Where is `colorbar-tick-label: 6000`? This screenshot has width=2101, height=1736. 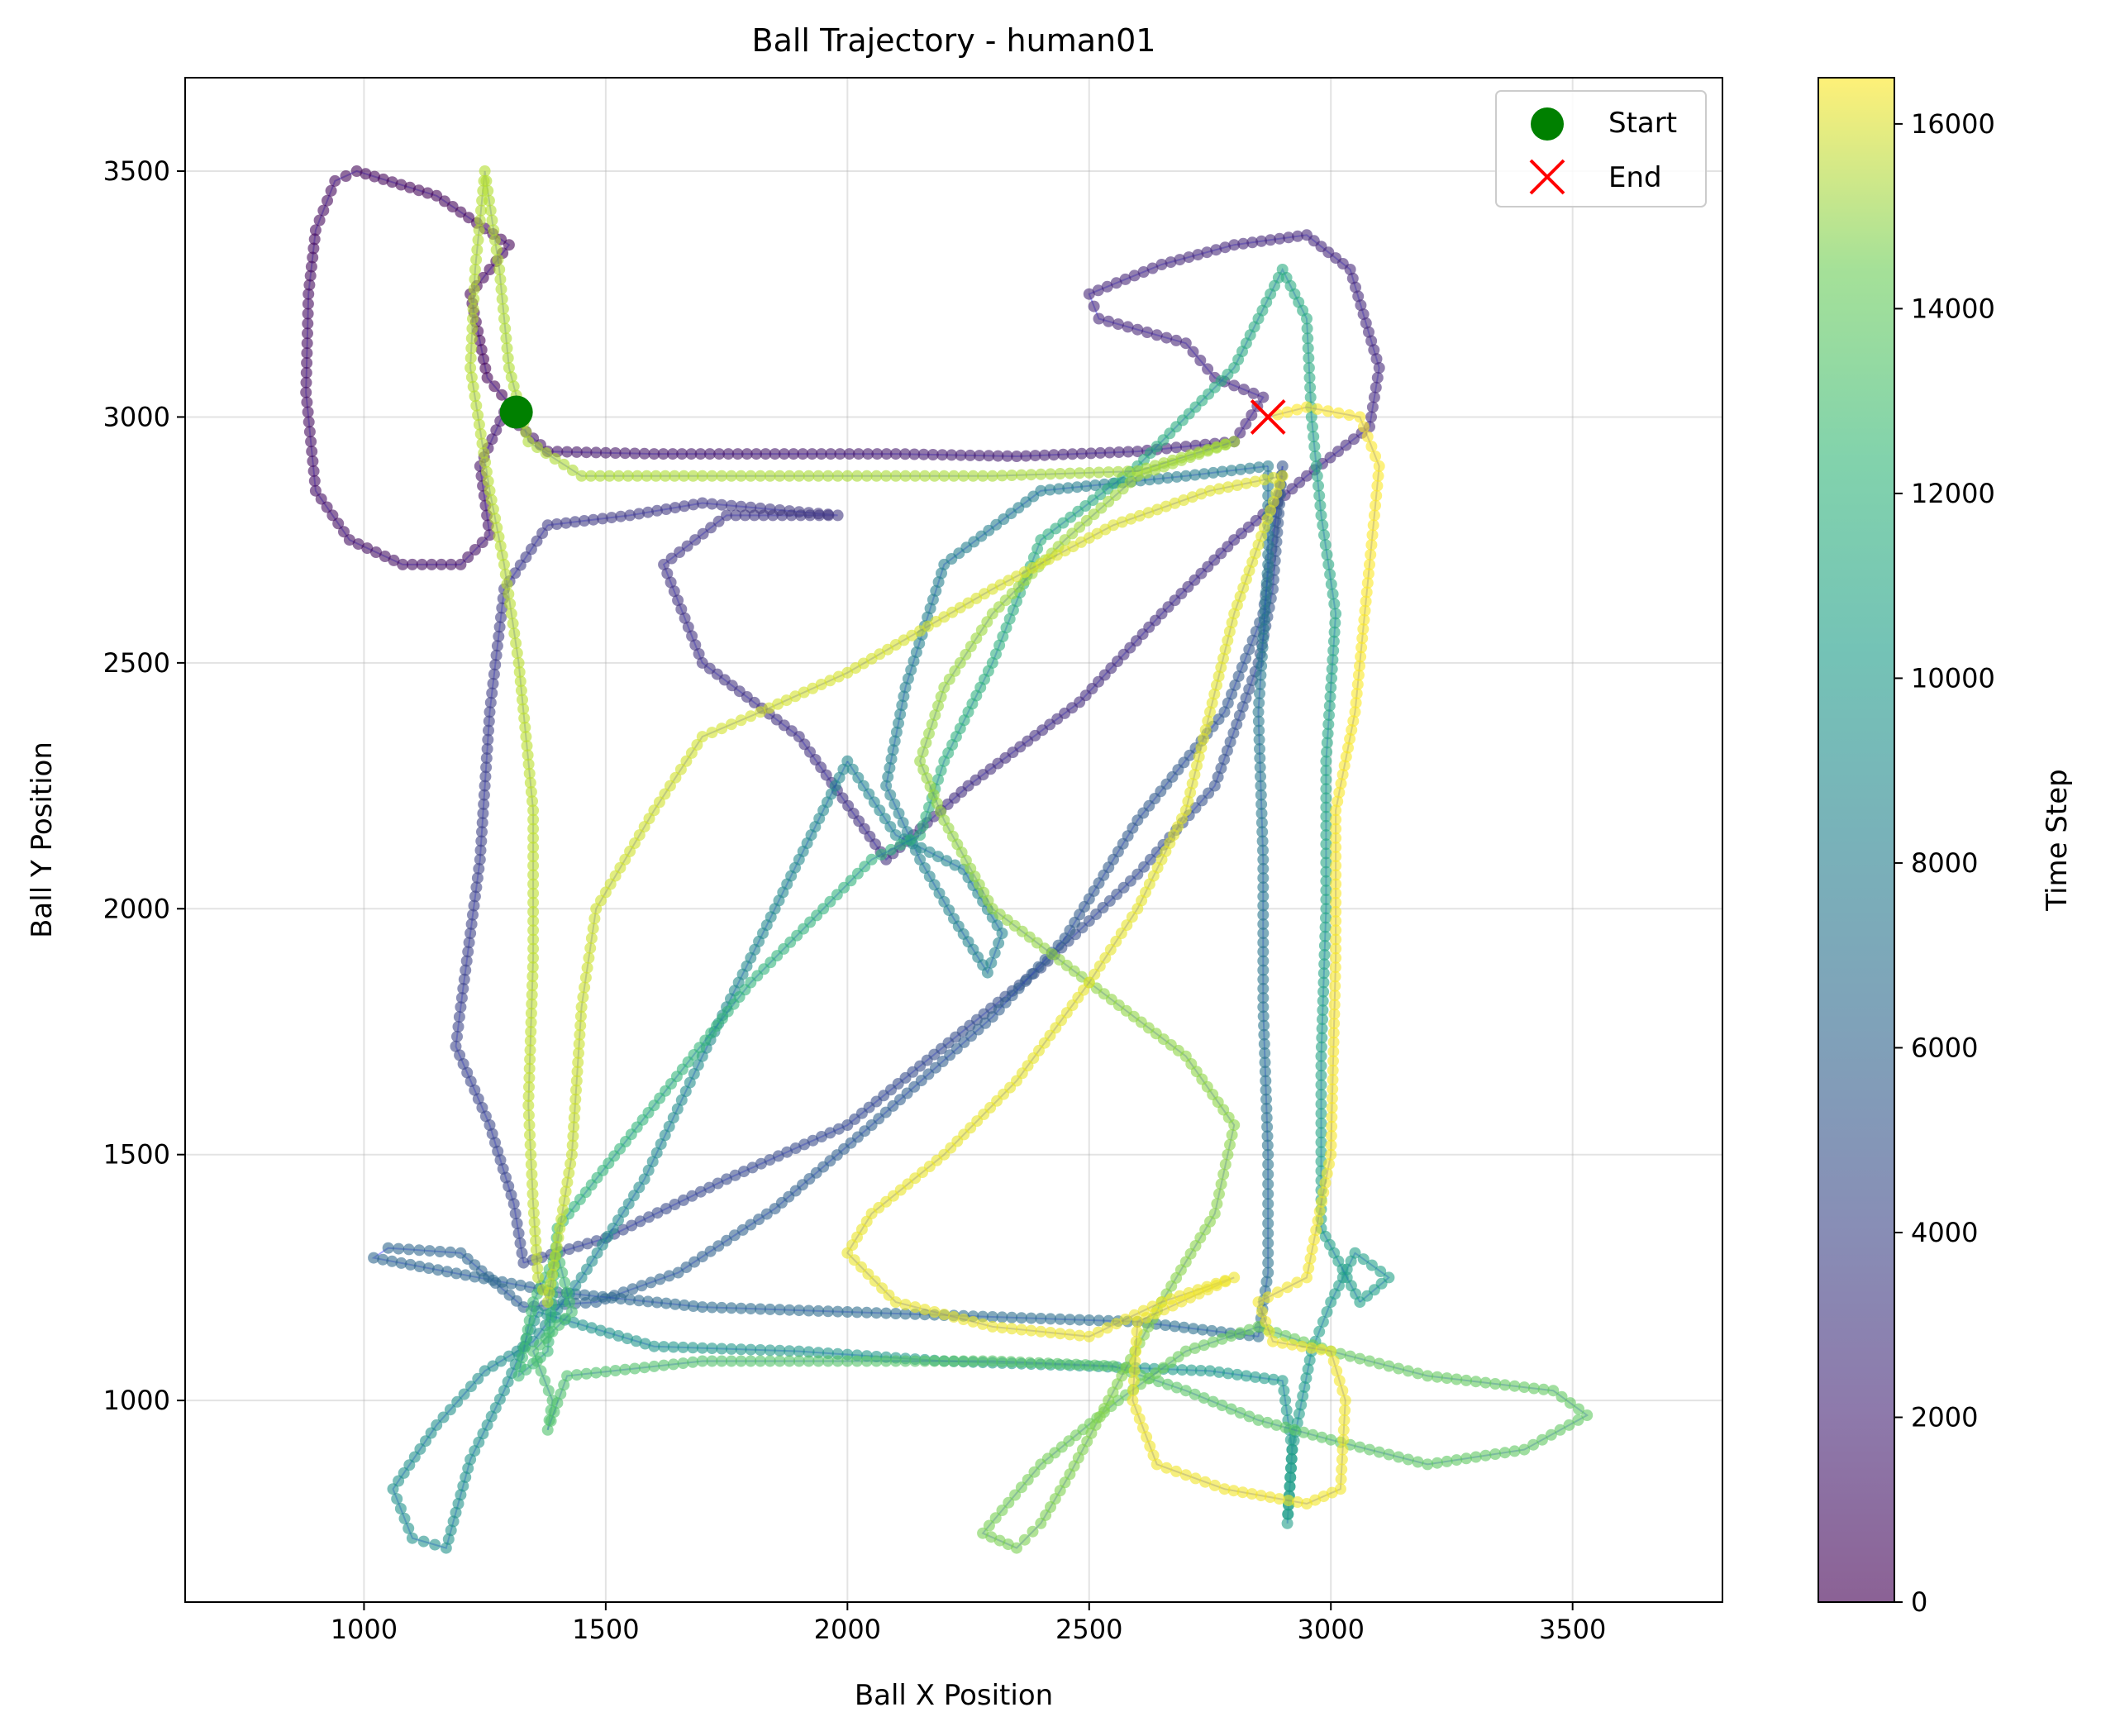 colorbar-tick-label: 6000 is located at coordinates (1944, 1047).